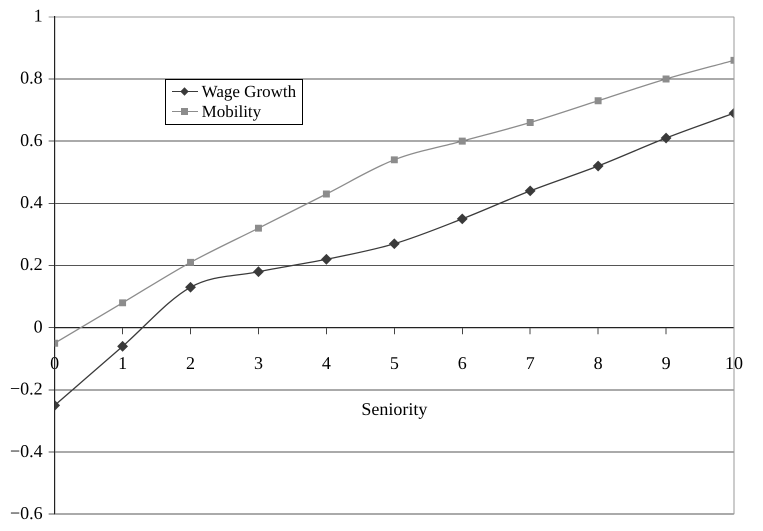  Describe the element at coordinates (38, 16) in the screenshot. I see `y-tick-label: 1` at that location.